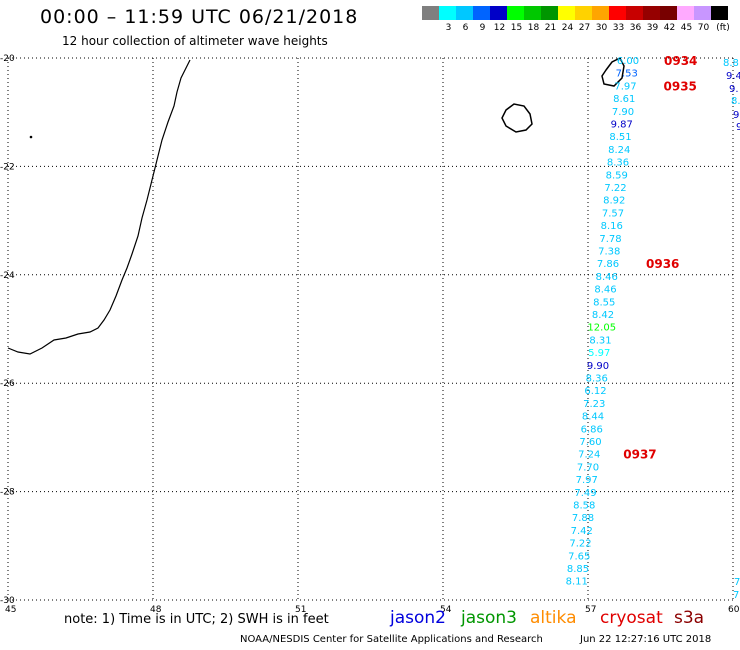 Image resolution: width=740 pixels, height=650 pixels. Describe the element at coordinates (737, 582) in the screenshot. I see `edge-value-label: 7` at that location.